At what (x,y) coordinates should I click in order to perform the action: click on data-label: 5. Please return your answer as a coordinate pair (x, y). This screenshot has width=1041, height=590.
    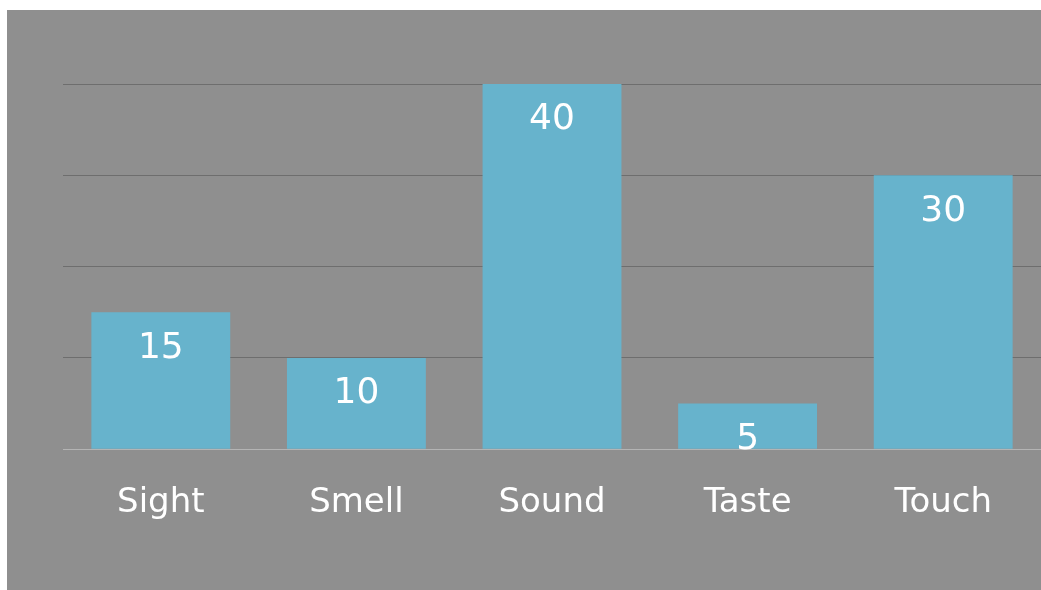
    Looking at the image, I should click on (748, 436).